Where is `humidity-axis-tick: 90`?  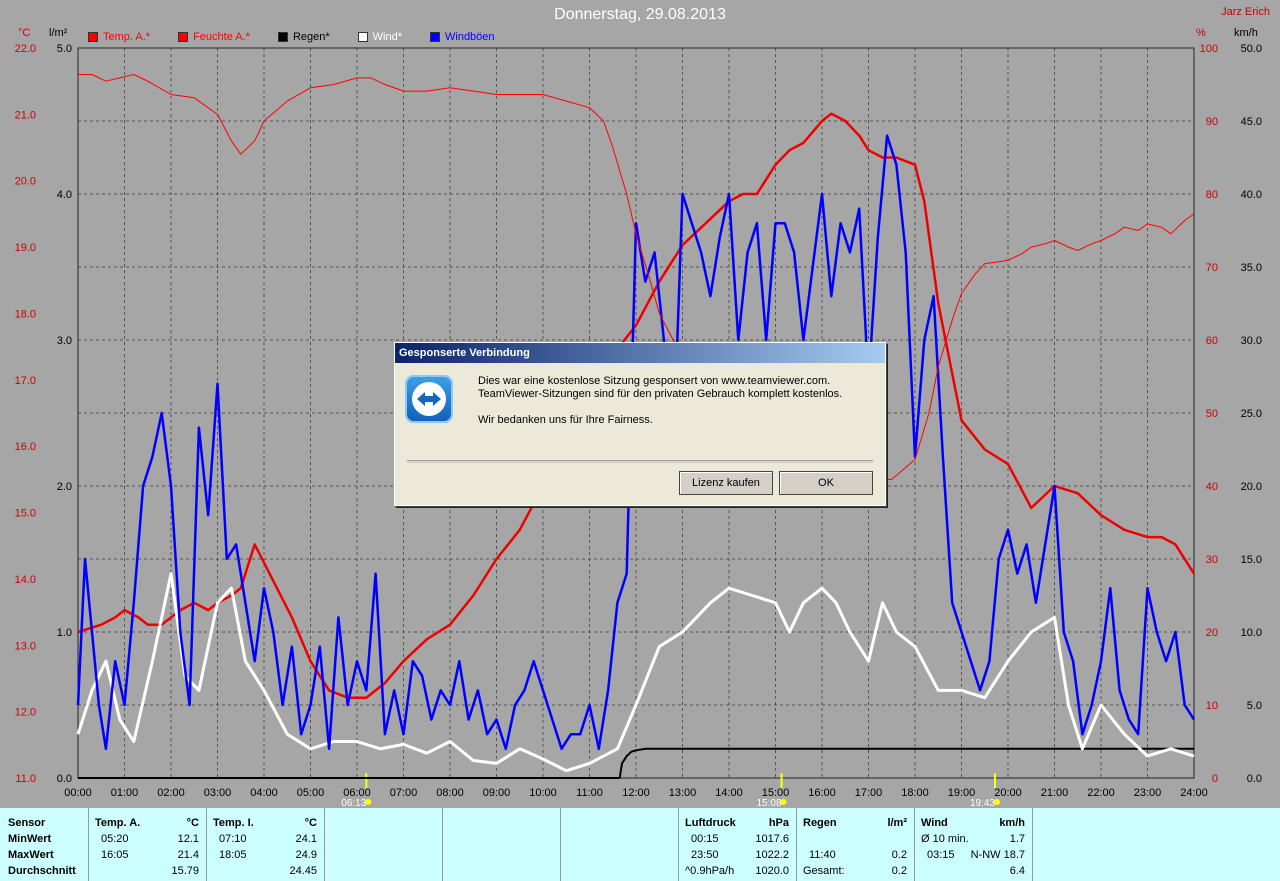
humidity-axis-tick: 90 is located at coordinates (1212, 122).